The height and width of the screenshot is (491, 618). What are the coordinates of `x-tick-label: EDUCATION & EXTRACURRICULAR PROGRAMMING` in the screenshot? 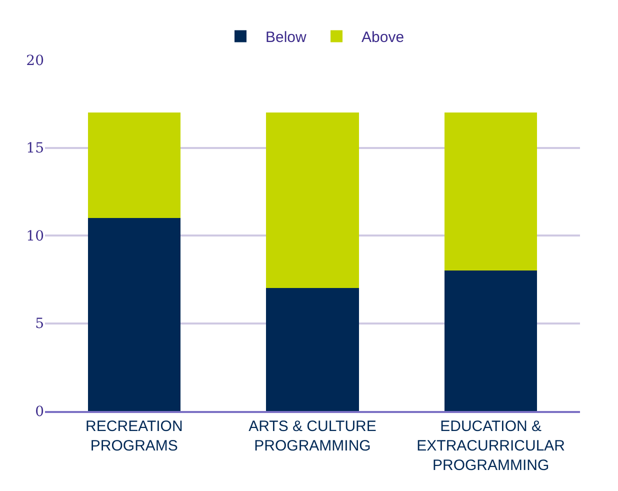 It's located at (491, 446).